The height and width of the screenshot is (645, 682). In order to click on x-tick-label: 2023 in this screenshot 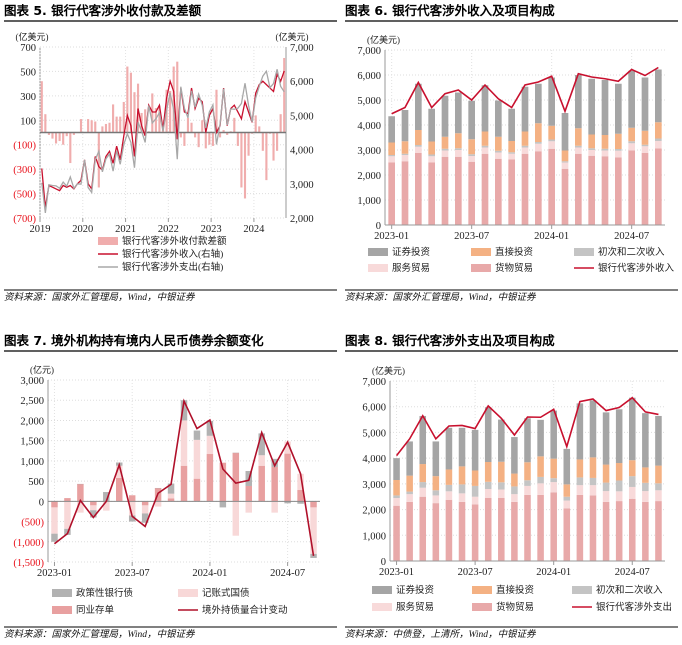, I will do `click(211, 229)`.